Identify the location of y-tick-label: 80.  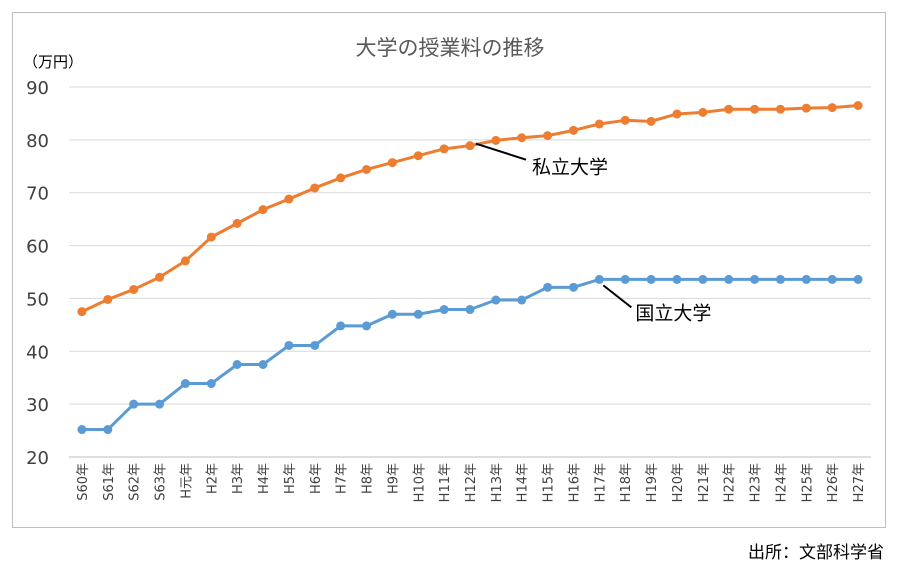
(37, 141).